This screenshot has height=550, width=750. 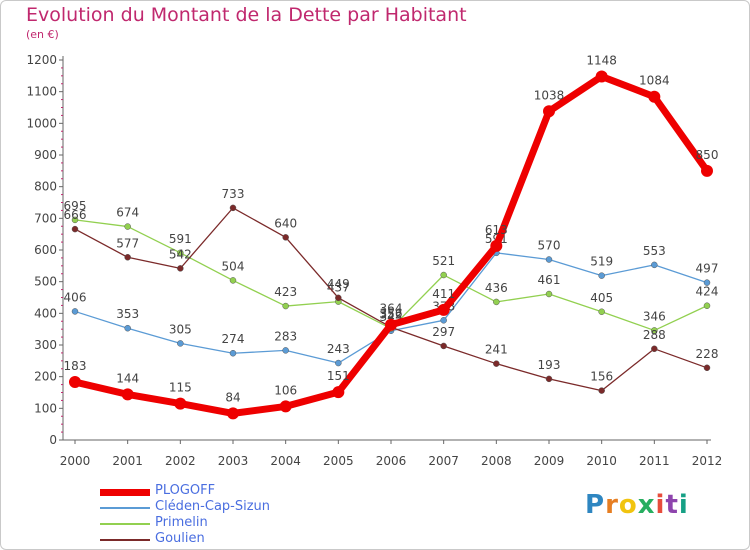 What do you see at coordinates (41, 92) in the screenshot?
I see `y-tick-label: 1100` at bounding box center [41, 92].